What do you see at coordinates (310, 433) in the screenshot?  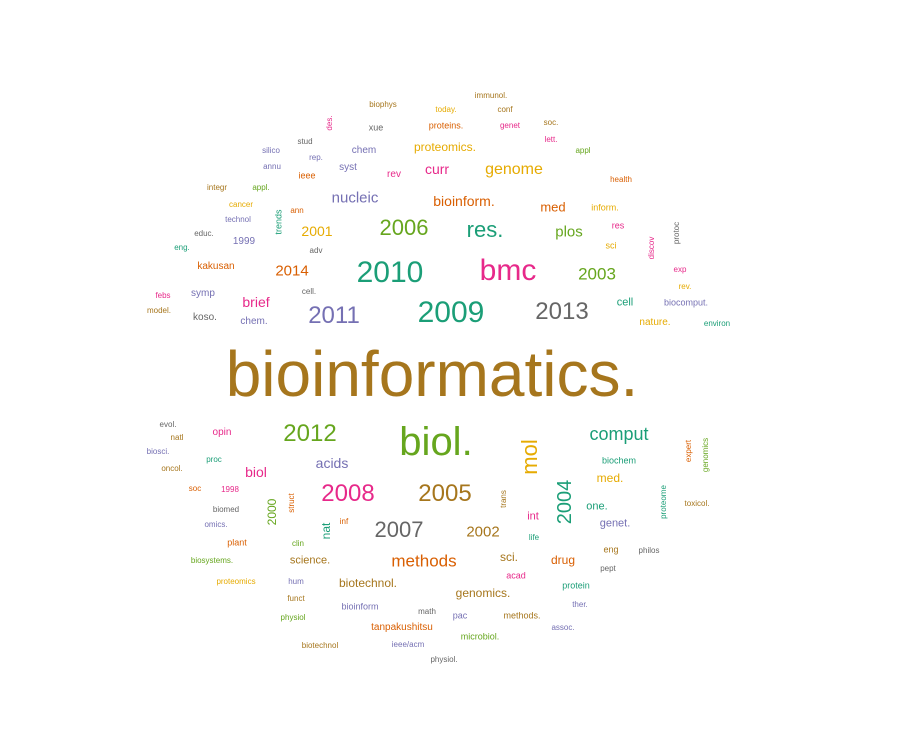 I see `cloud-word: 2012` at bounding box center [310, 433].